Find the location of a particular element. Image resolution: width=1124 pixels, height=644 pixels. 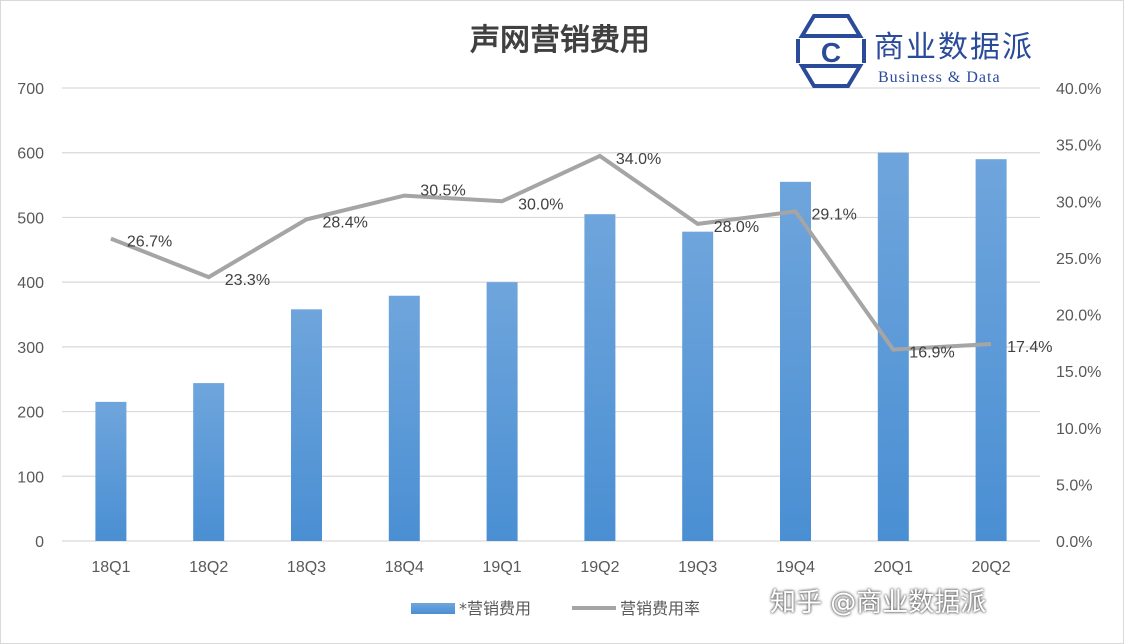

bar-18Q4 is located at coordinates (404, 418).